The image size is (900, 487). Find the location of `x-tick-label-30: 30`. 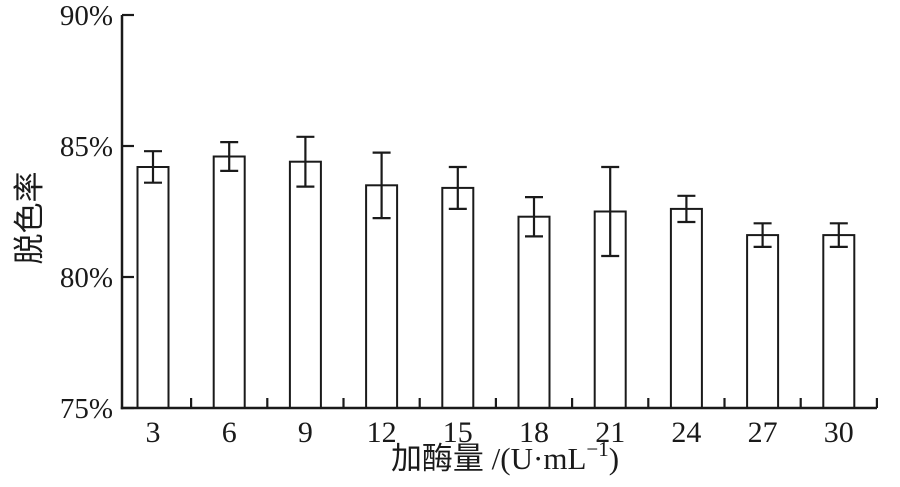

x-tick-label-30: 30 is located at coordinates (839, 432).